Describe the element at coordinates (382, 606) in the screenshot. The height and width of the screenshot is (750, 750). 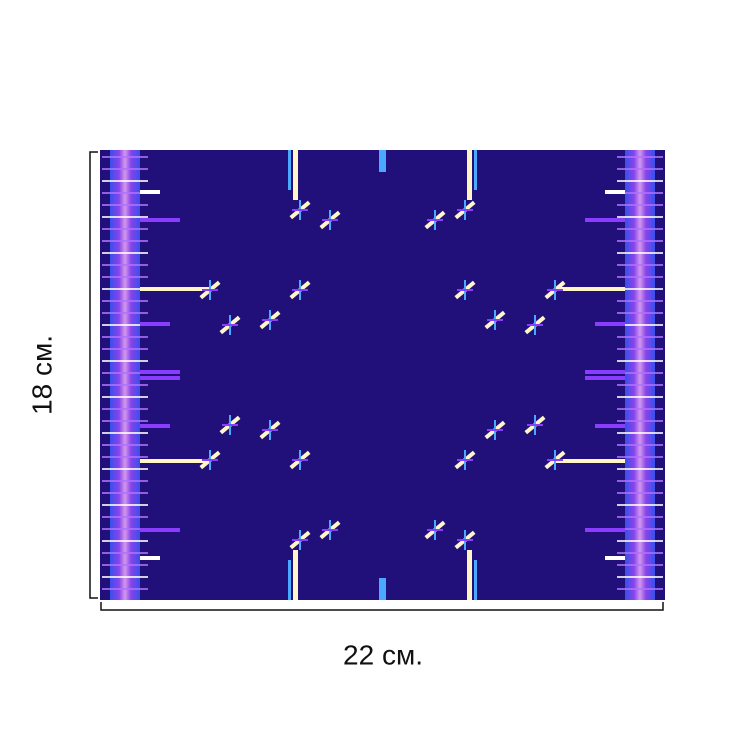
I see `width-bracket` at that location.